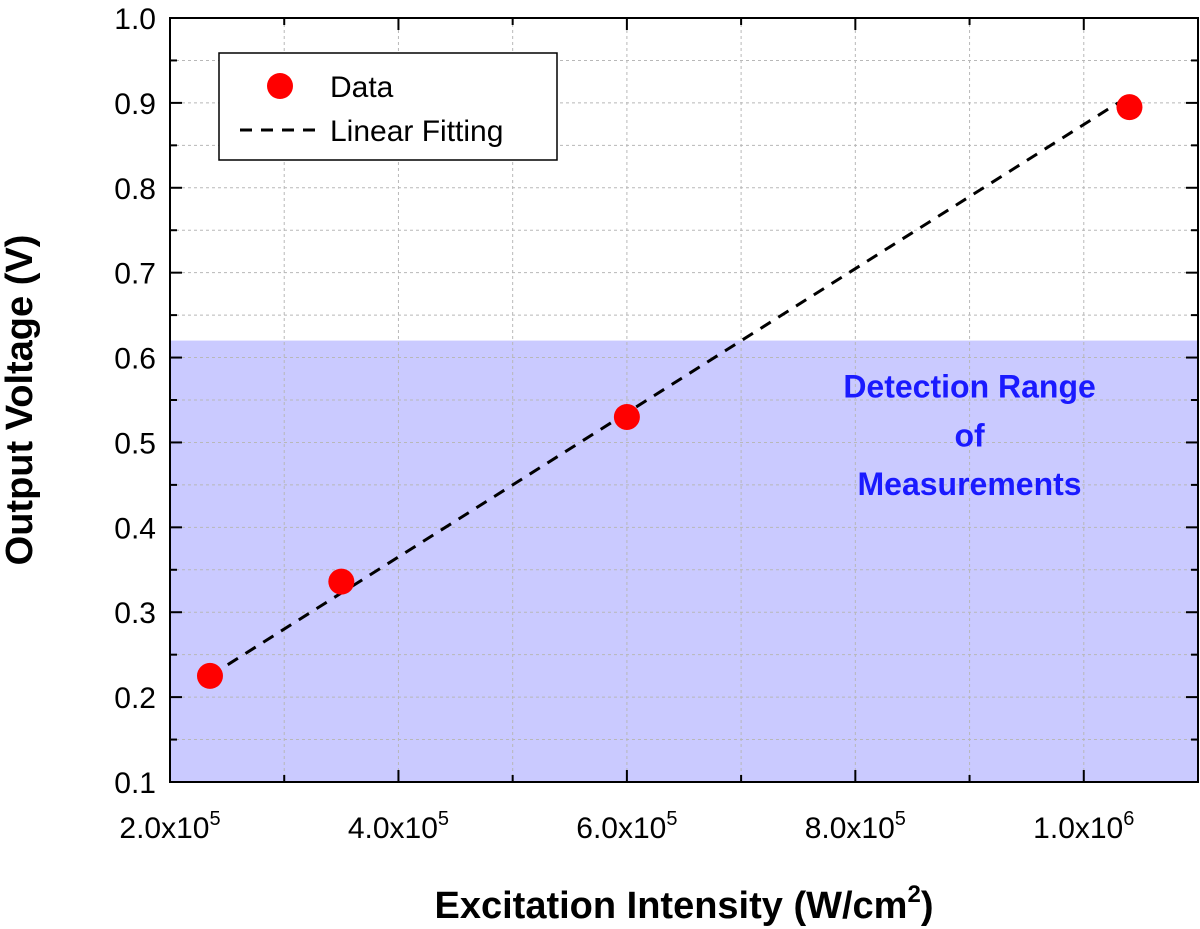 This screenshot has width=1200, height=929. Describe the element at coordinates (135, 19) in the screenshot. I see `y-tick-label: 1.0` at that location.